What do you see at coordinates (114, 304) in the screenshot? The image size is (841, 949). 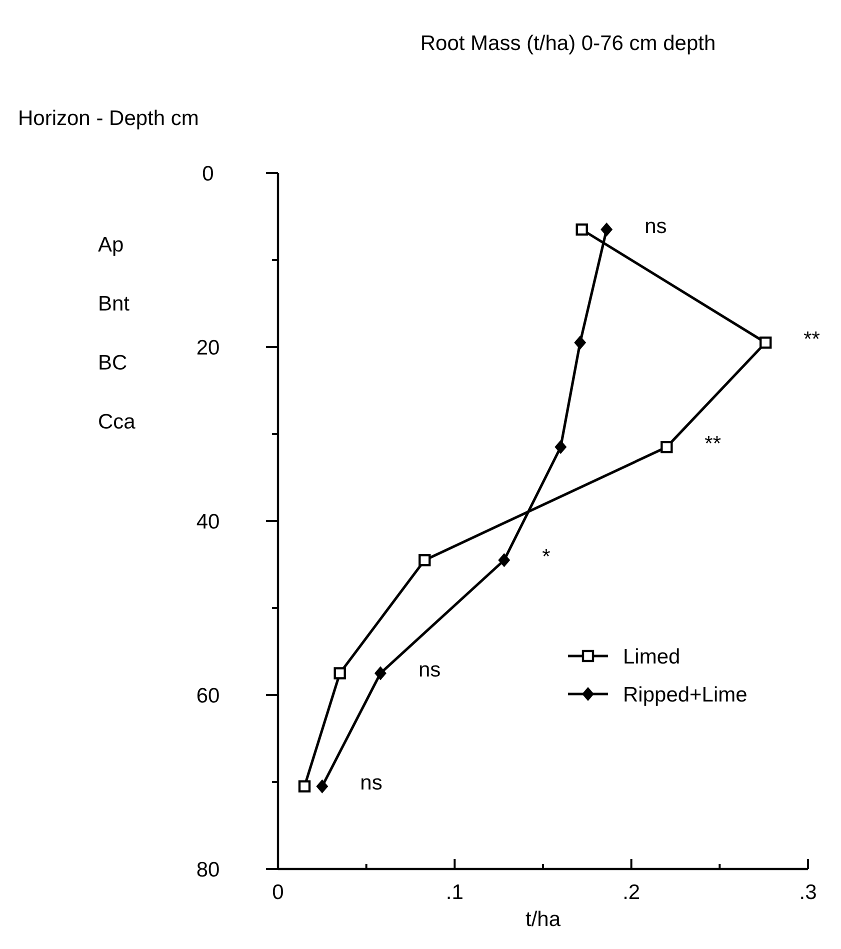 I see `text: Bnt` at bounding box center [114, 304].